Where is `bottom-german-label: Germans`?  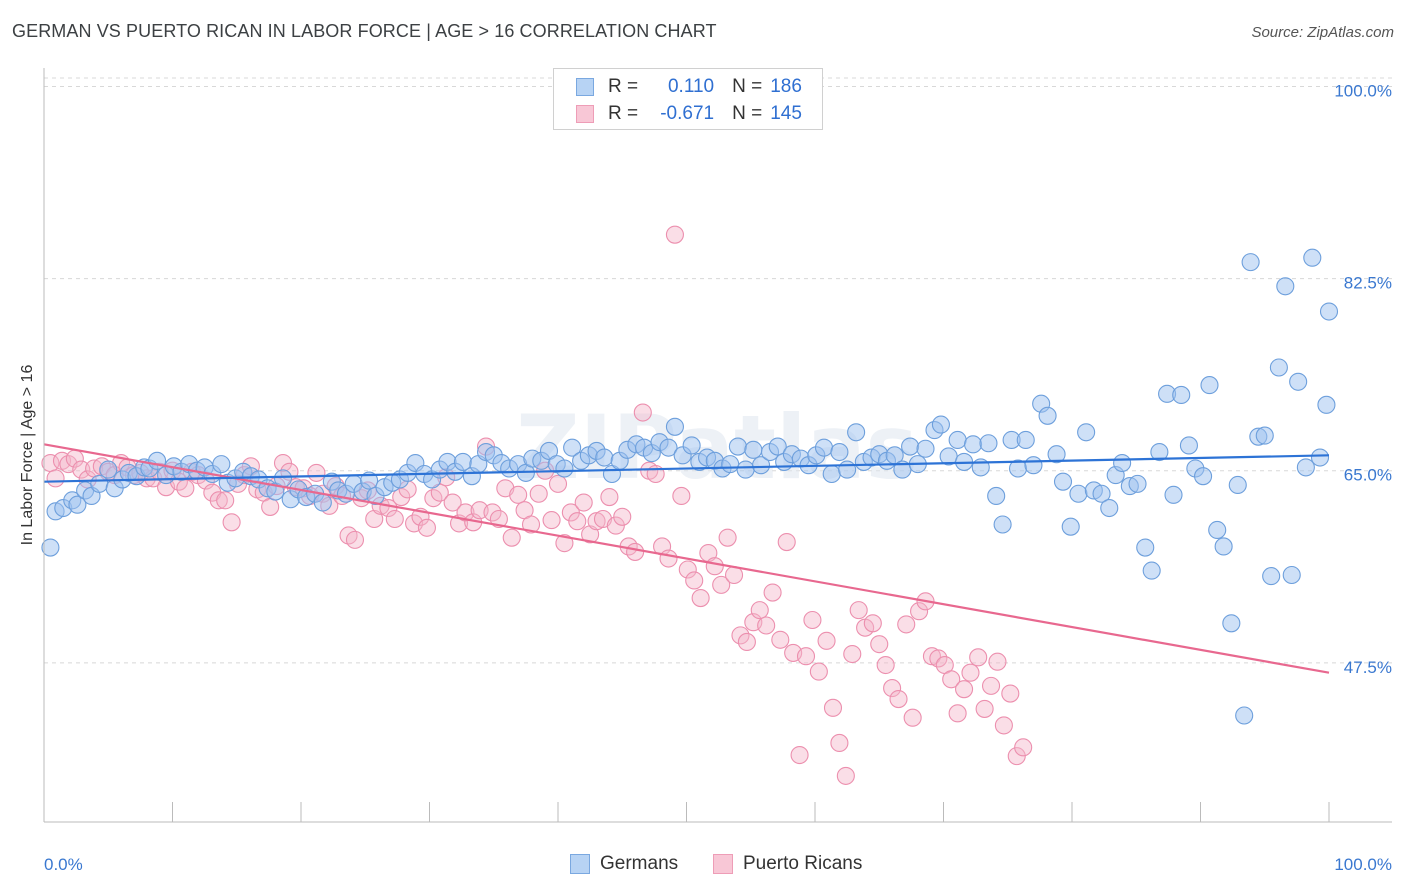
bottom-german-label: Germans is located at coordinates (639, 863).